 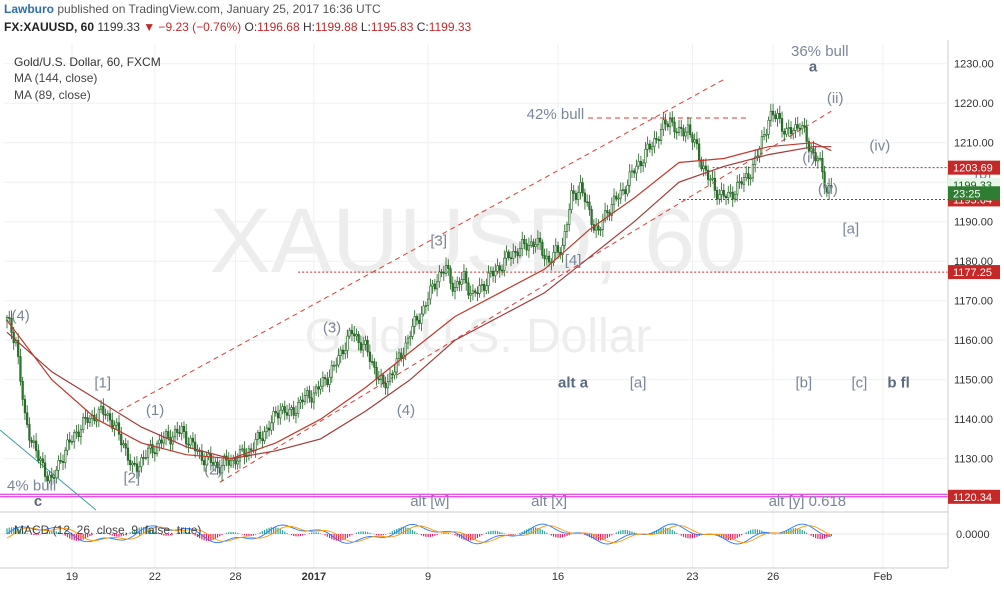 What do you see at coordinates (898, 383) in the screenshot?
I see `wave-label: b fl` at bounding box center [898, 383].